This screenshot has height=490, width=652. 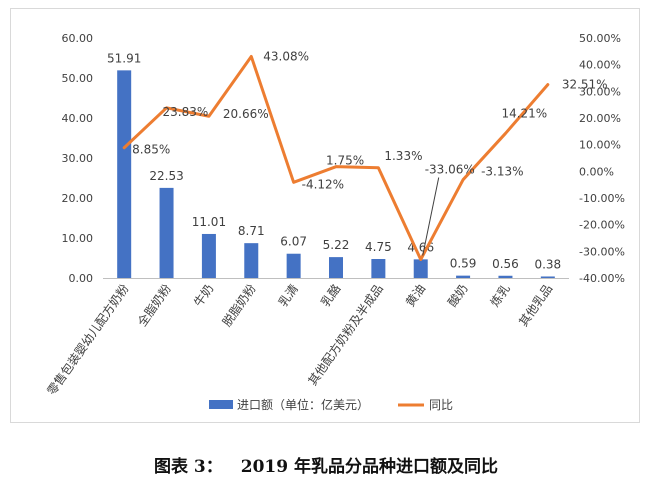 What do you see at coordinates (535, 305) in the screenshot?
I see `category-label: 其他乳品` at bounding box center [535, 305].